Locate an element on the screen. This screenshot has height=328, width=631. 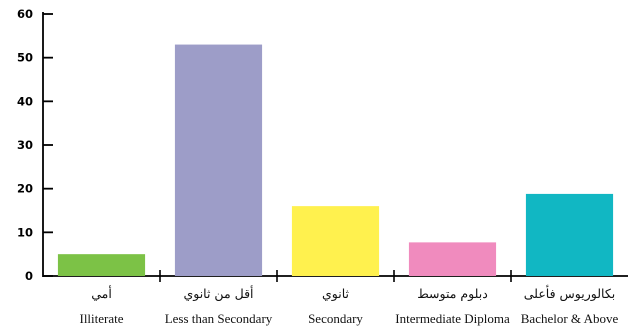
category-label-english: Bachelor & Above is located at coordinates (570, 318).